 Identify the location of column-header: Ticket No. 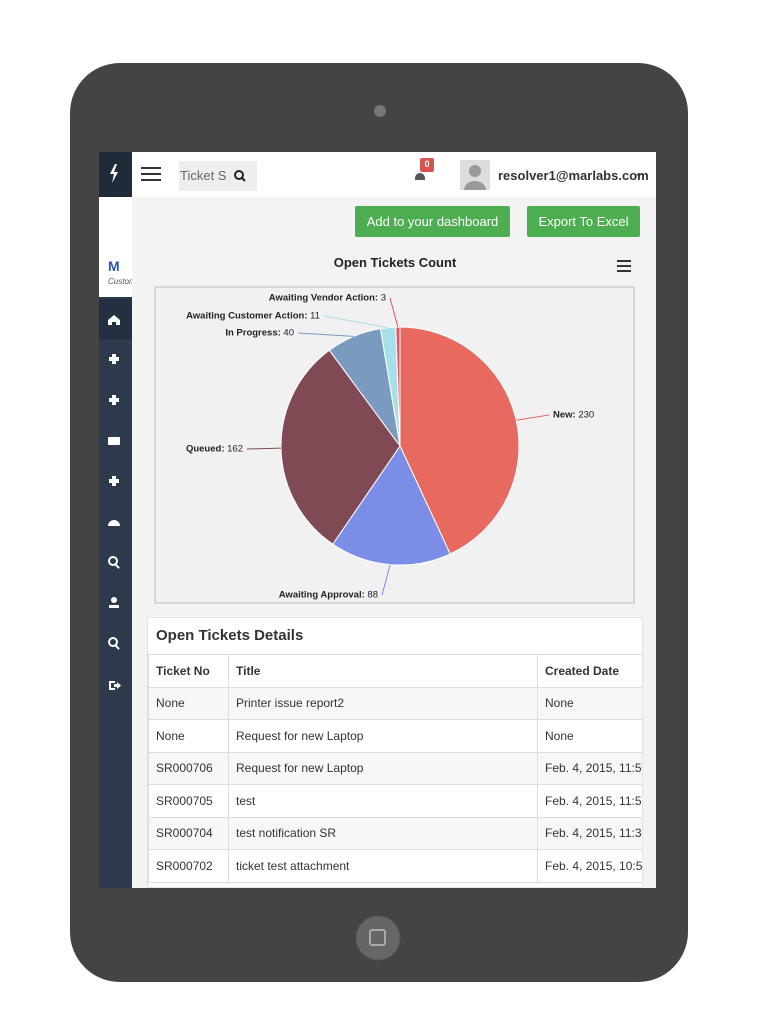
(188, 671).